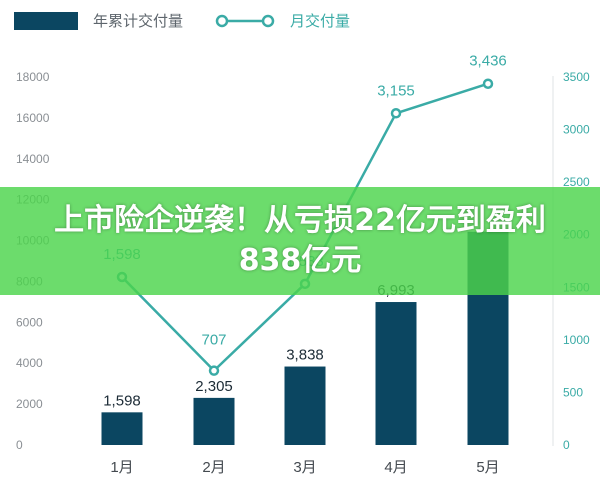 The height and width of the screenshot is (486, 600). Describe the element at coordinates (320, 21) in the screenshot. I see `legend-line-label: 月交付量` at that location.